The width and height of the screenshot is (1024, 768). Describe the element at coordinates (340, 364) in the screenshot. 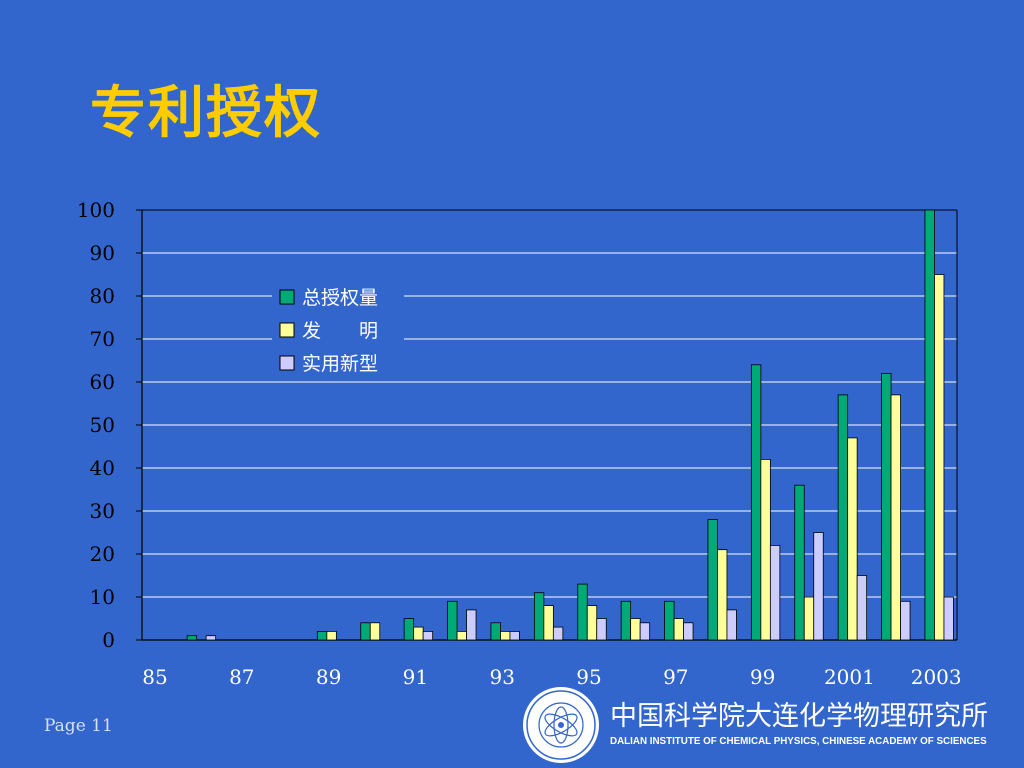

I see `legend-label: 实用新型` at that location.